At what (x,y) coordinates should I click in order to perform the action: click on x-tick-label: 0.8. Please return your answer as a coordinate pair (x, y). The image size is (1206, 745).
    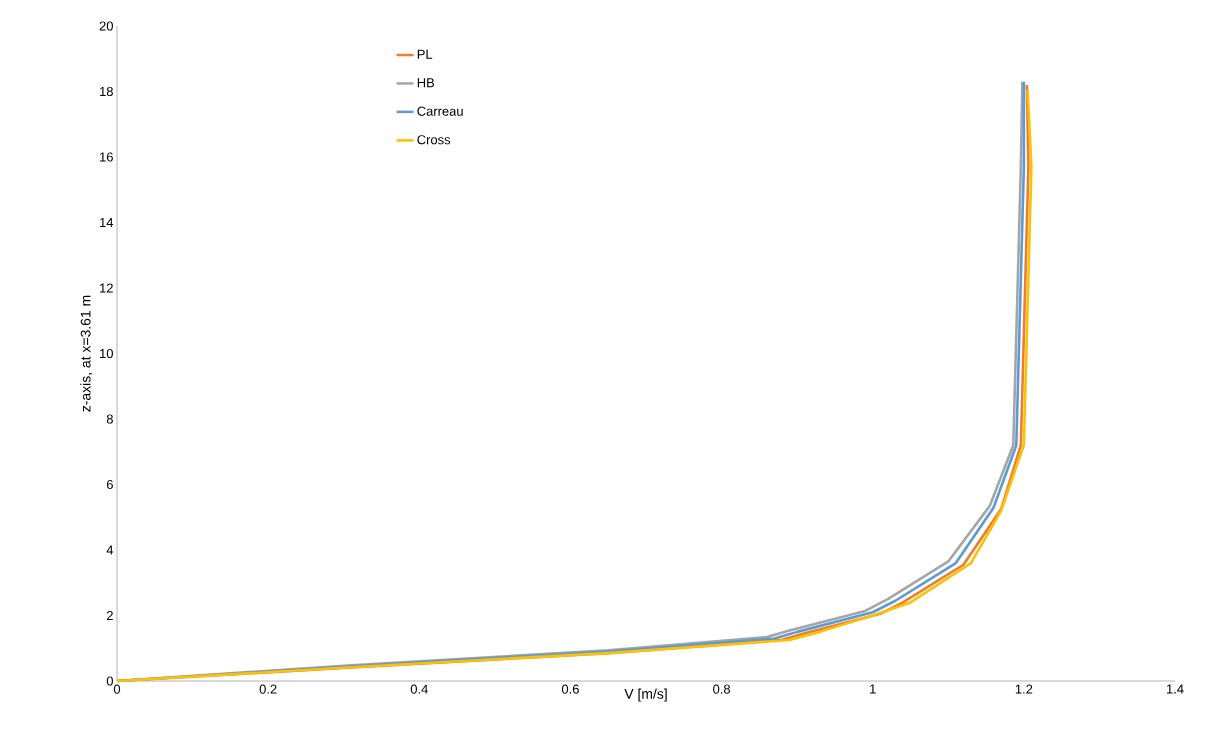
    Looking at the image, I should click on (722, 689).